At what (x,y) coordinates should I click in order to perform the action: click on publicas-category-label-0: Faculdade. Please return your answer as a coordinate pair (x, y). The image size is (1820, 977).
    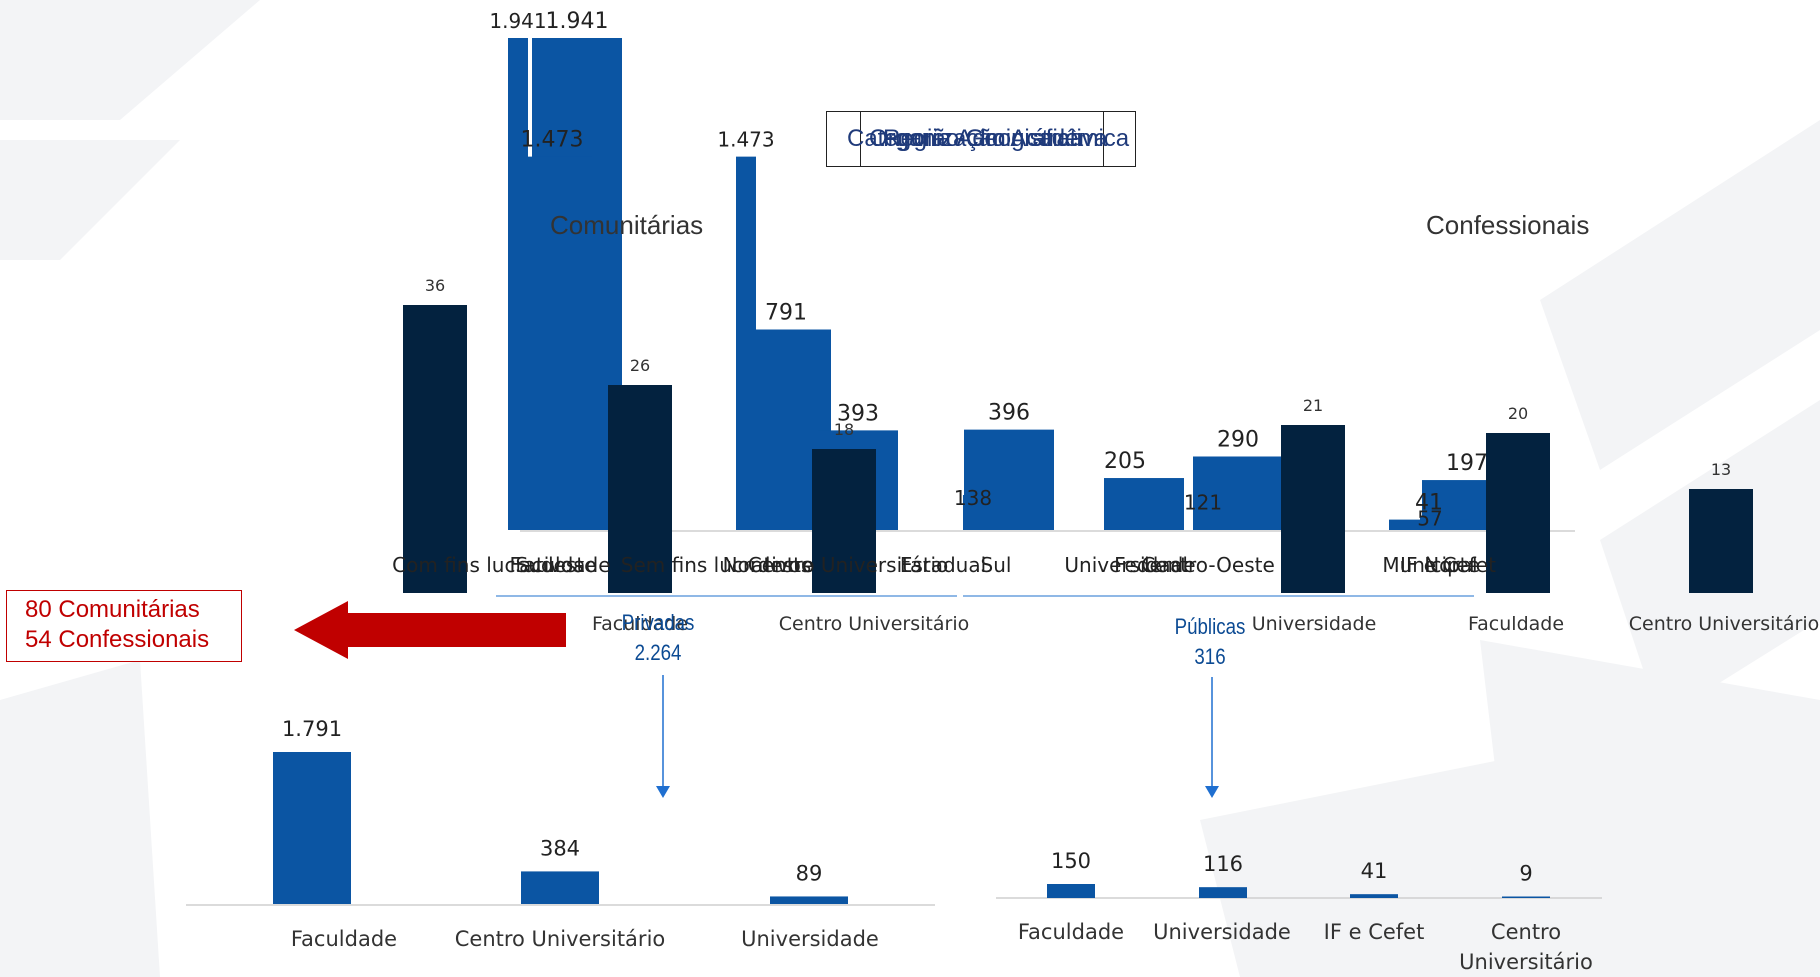
    Looking at the image, I should click on (1071, 932).